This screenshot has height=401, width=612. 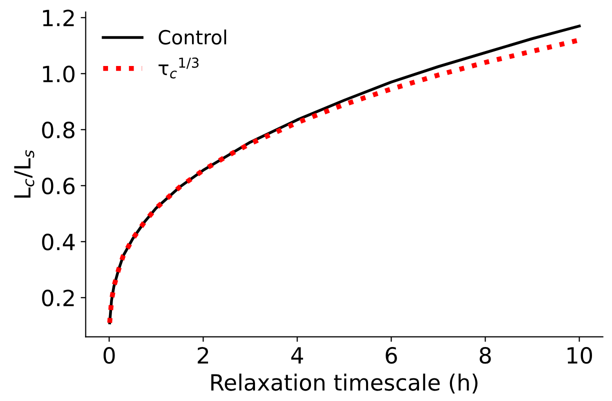 What do you see at coordinates (58, 74) in the screenshot?
I see `y-tick-label: 1.0` at bounding box center [58, 74].